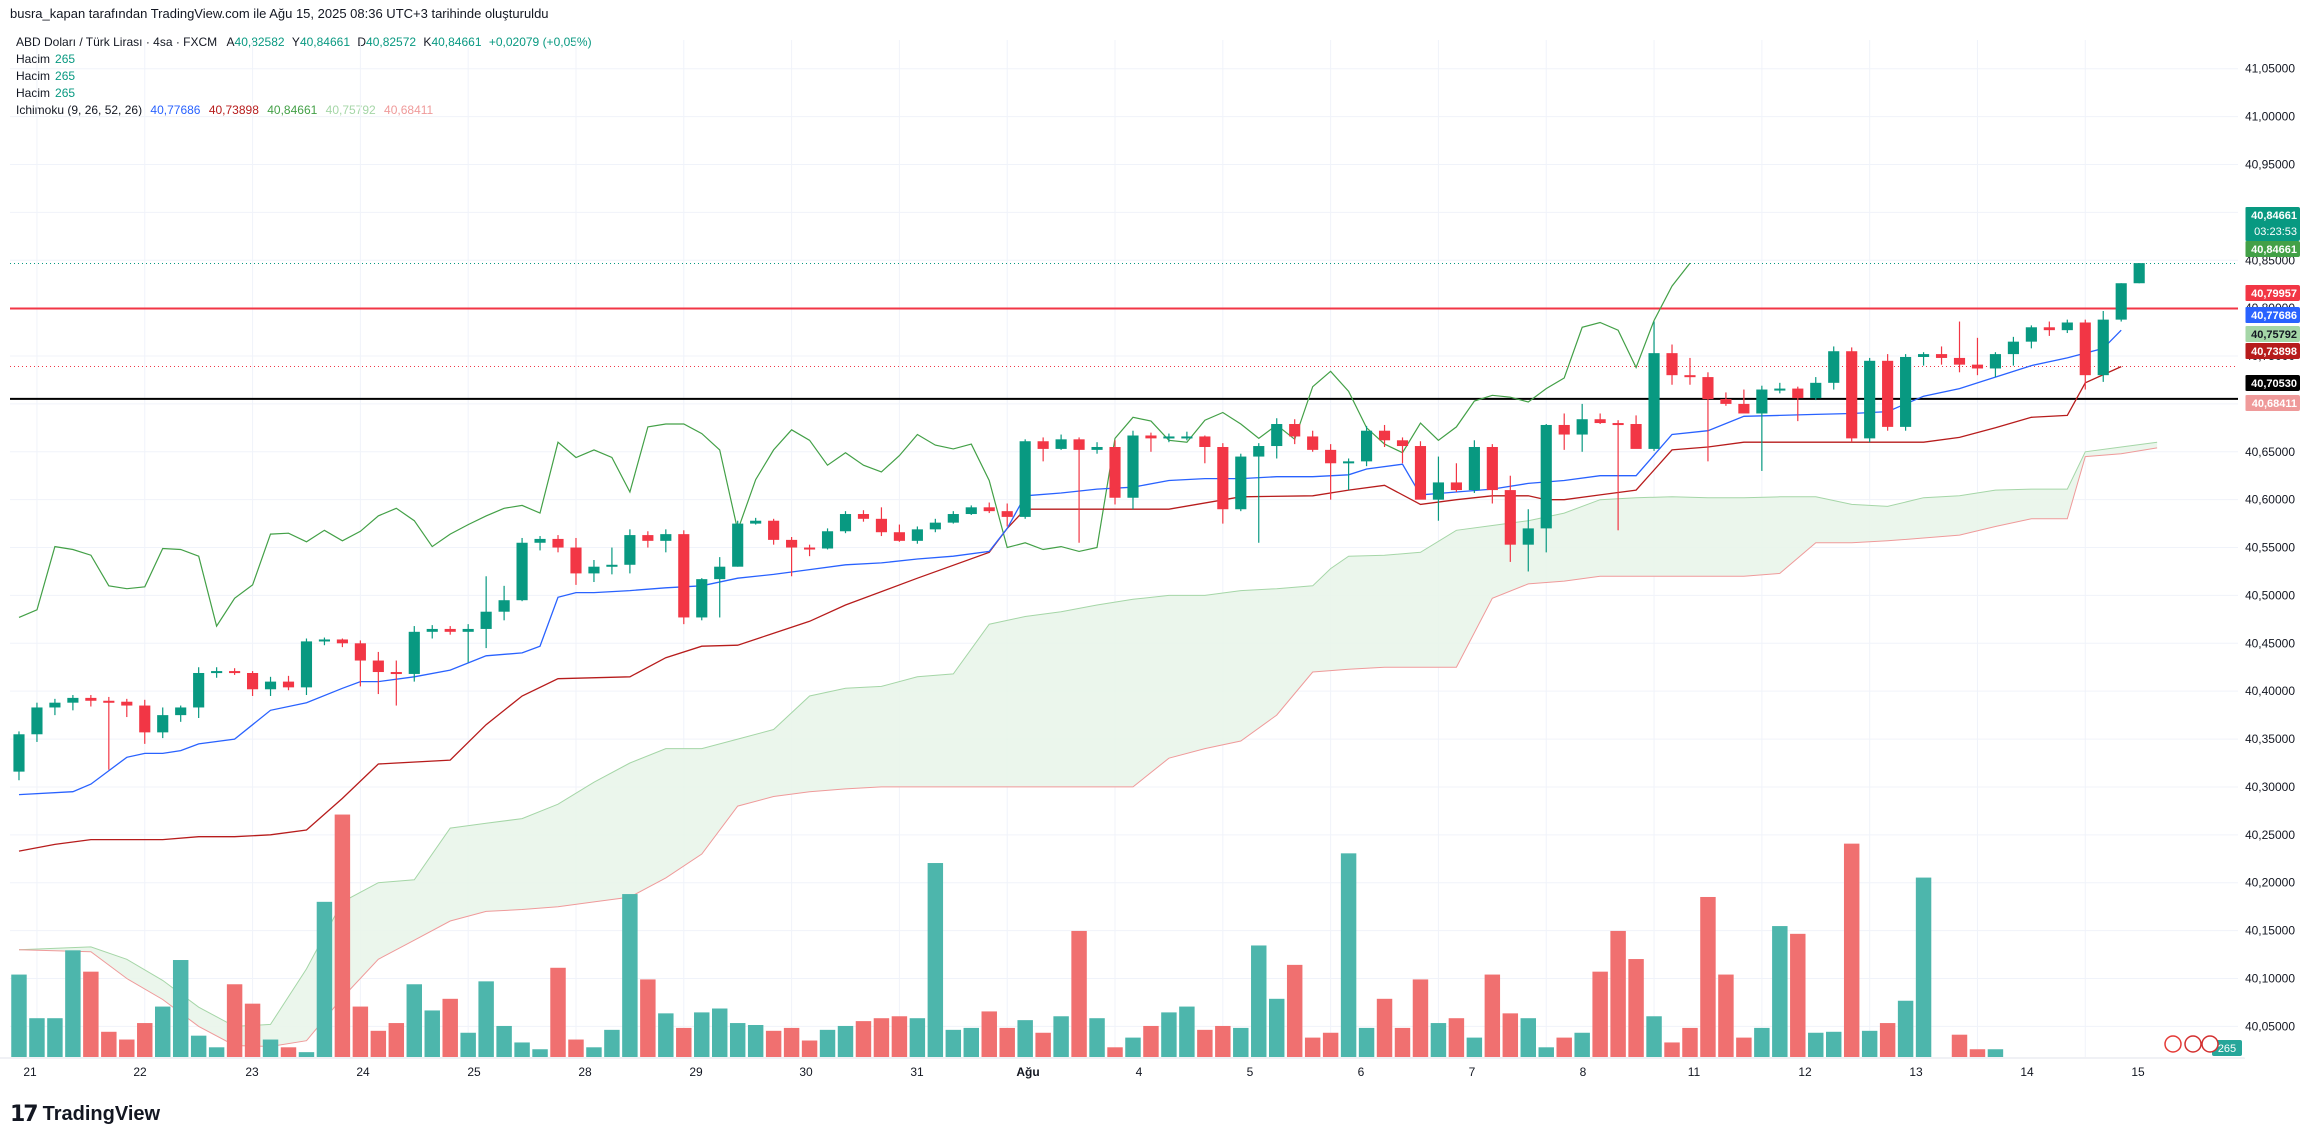 This screenshot has height=1145, width=2315. Describe the element at coordinates (252, 1072) in the screenshot. I see `time-axis-label: 23` at that location.